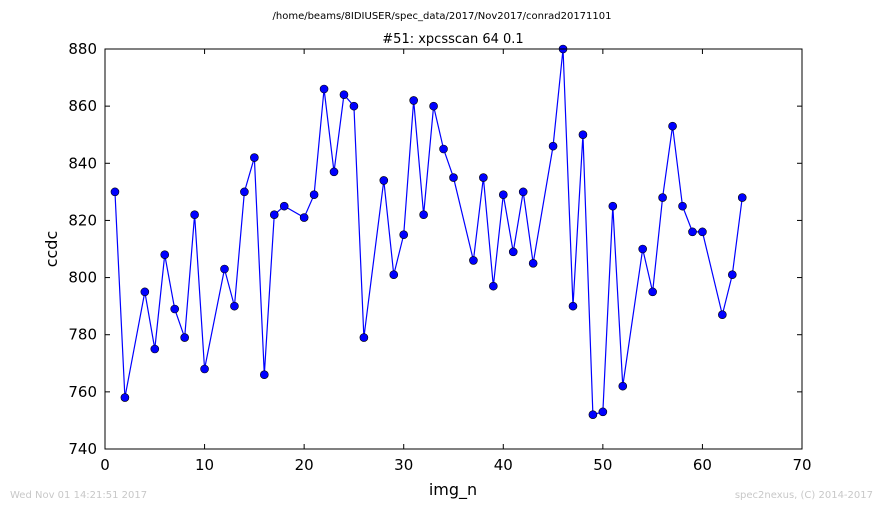 This screenshot has width=884, height=509. I want to click on y-tick-label: 880, so click(82, 49).